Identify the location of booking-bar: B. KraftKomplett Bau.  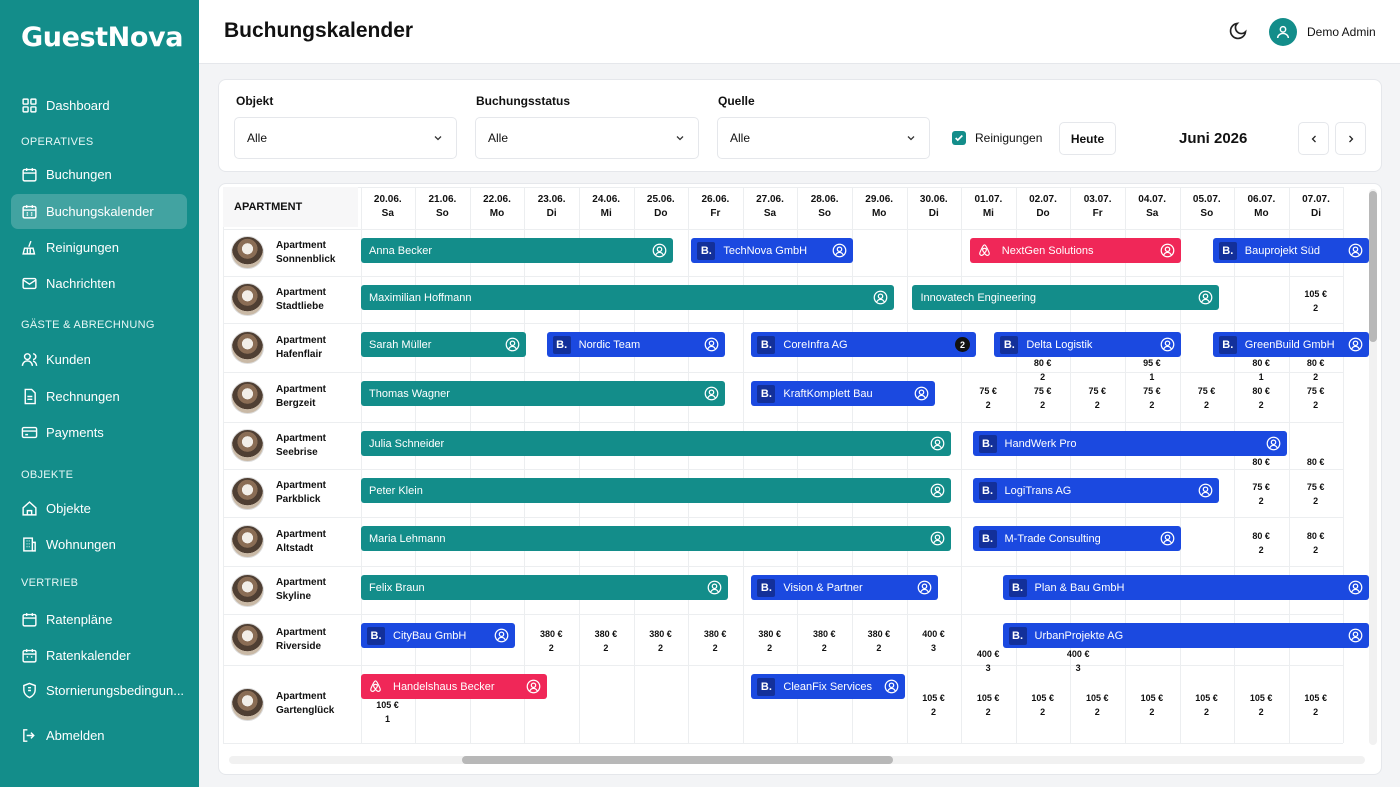
(843, 393).